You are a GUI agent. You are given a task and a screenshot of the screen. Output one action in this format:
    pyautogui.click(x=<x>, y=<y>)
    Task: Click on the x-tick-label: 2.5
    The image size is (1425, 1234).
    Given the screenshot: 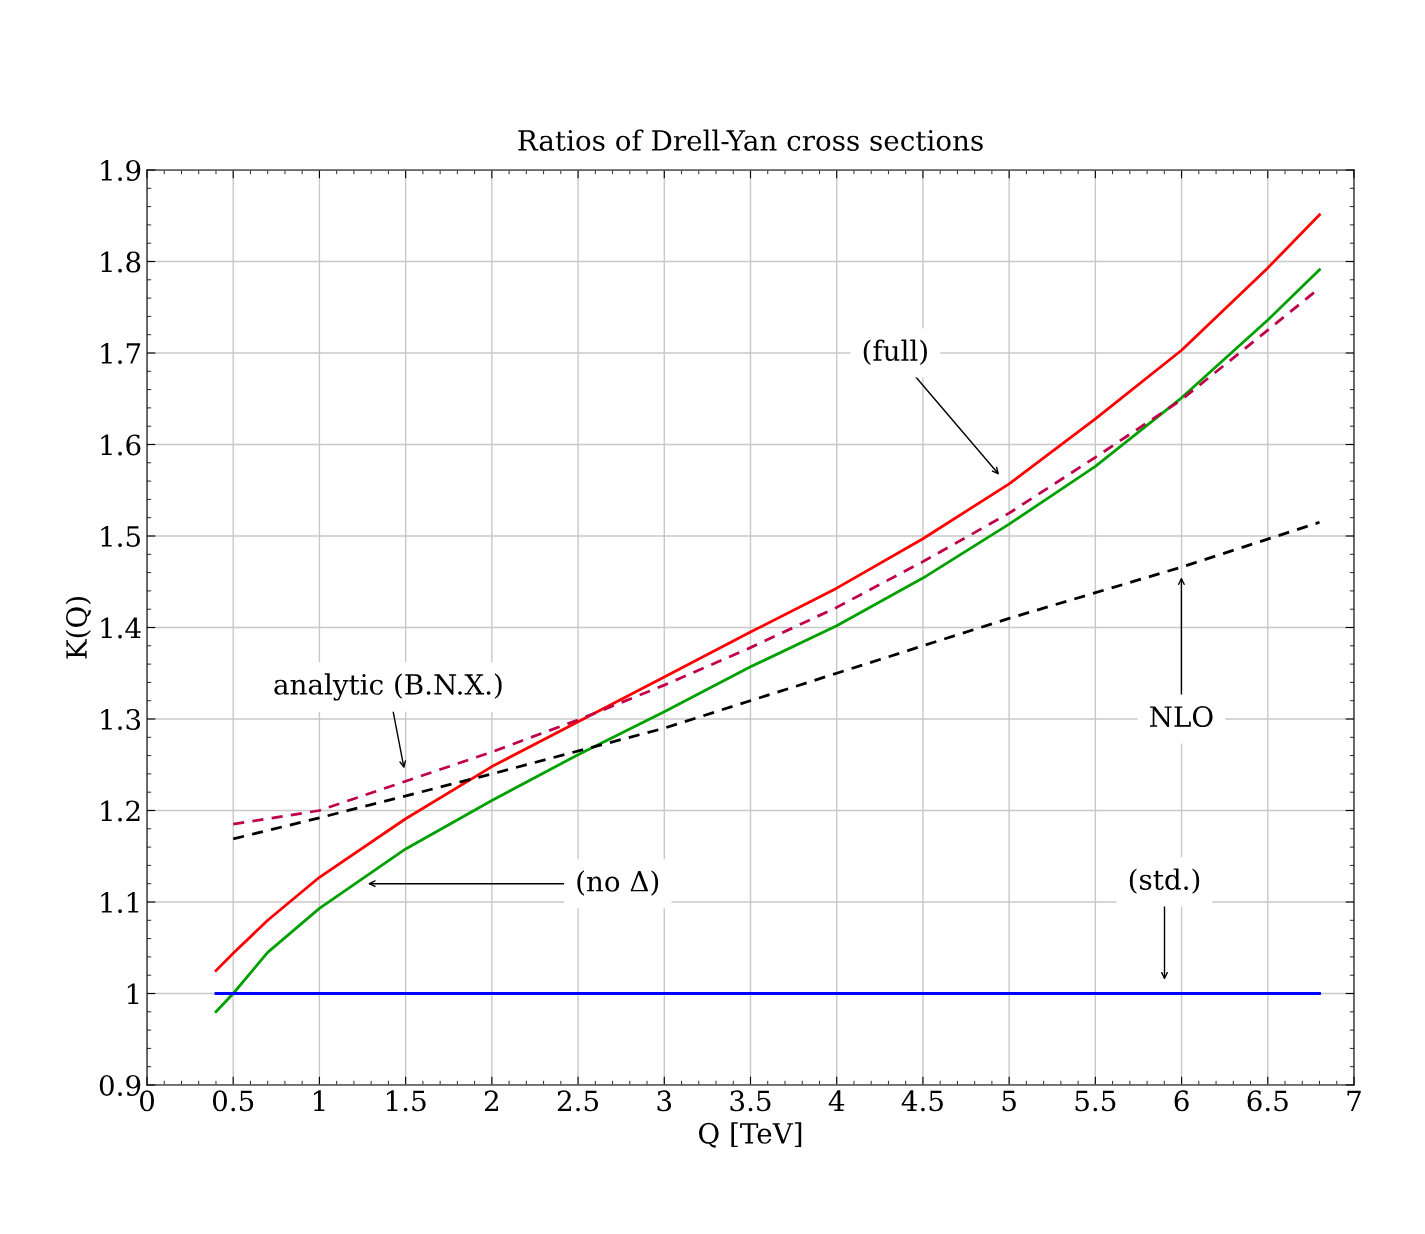 What is the action you would take?
    pyautogui.click(x=578, y=1101)
    